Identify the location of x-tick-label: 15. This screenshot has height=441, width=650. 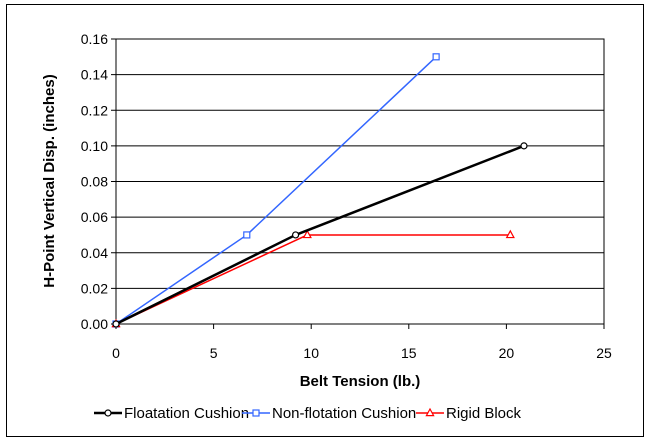
(409, 353).